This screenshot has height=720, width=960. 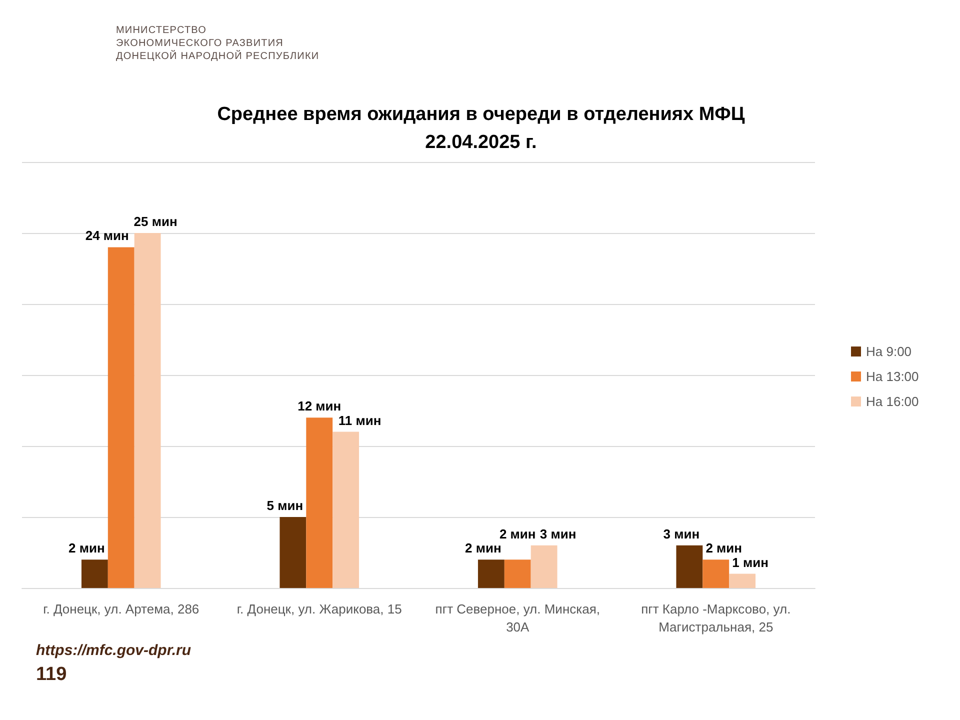 What do you see at coordinates (113, 650) in the screenshot?
I see `text: https://mfc.gov-dpr.ru` at bounding box center [113, 650].